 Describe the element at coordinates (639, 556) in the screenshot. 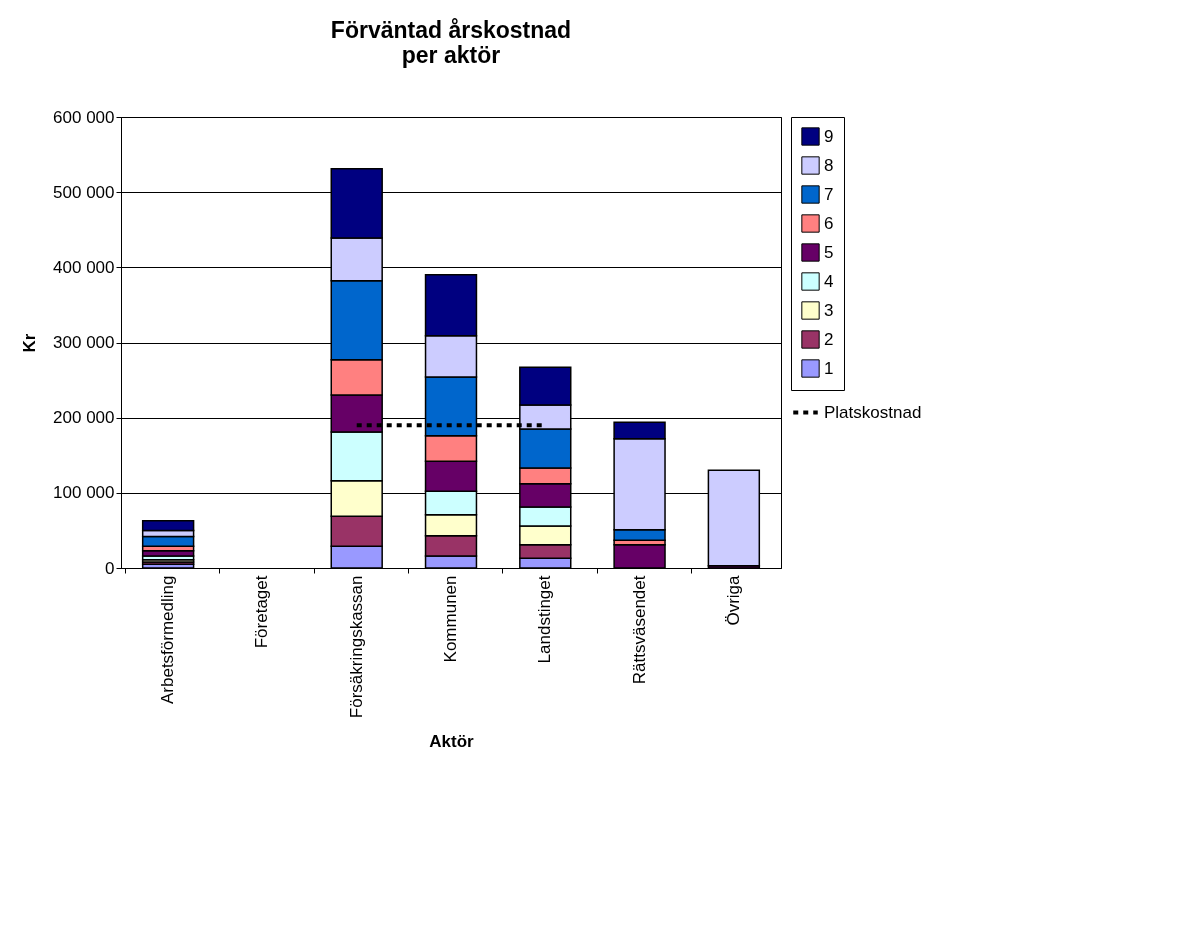

I see `bar` at that location.